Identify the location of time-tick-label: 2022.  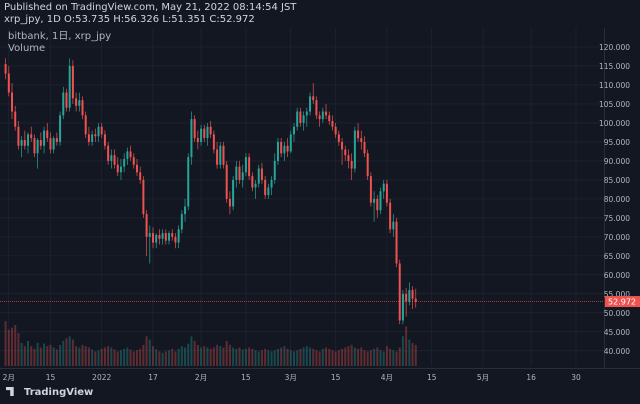
(101, 377).